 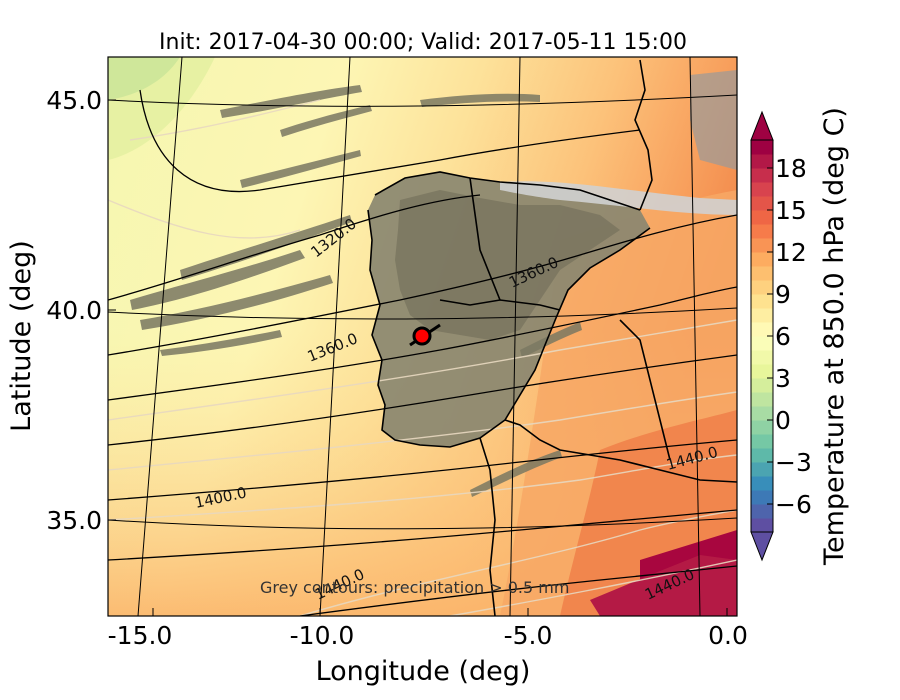 What do you see at coordinates (793, 504) in the screenshot?
I see `colorbar-tick-label: −6` at bounding box center [793, 504].